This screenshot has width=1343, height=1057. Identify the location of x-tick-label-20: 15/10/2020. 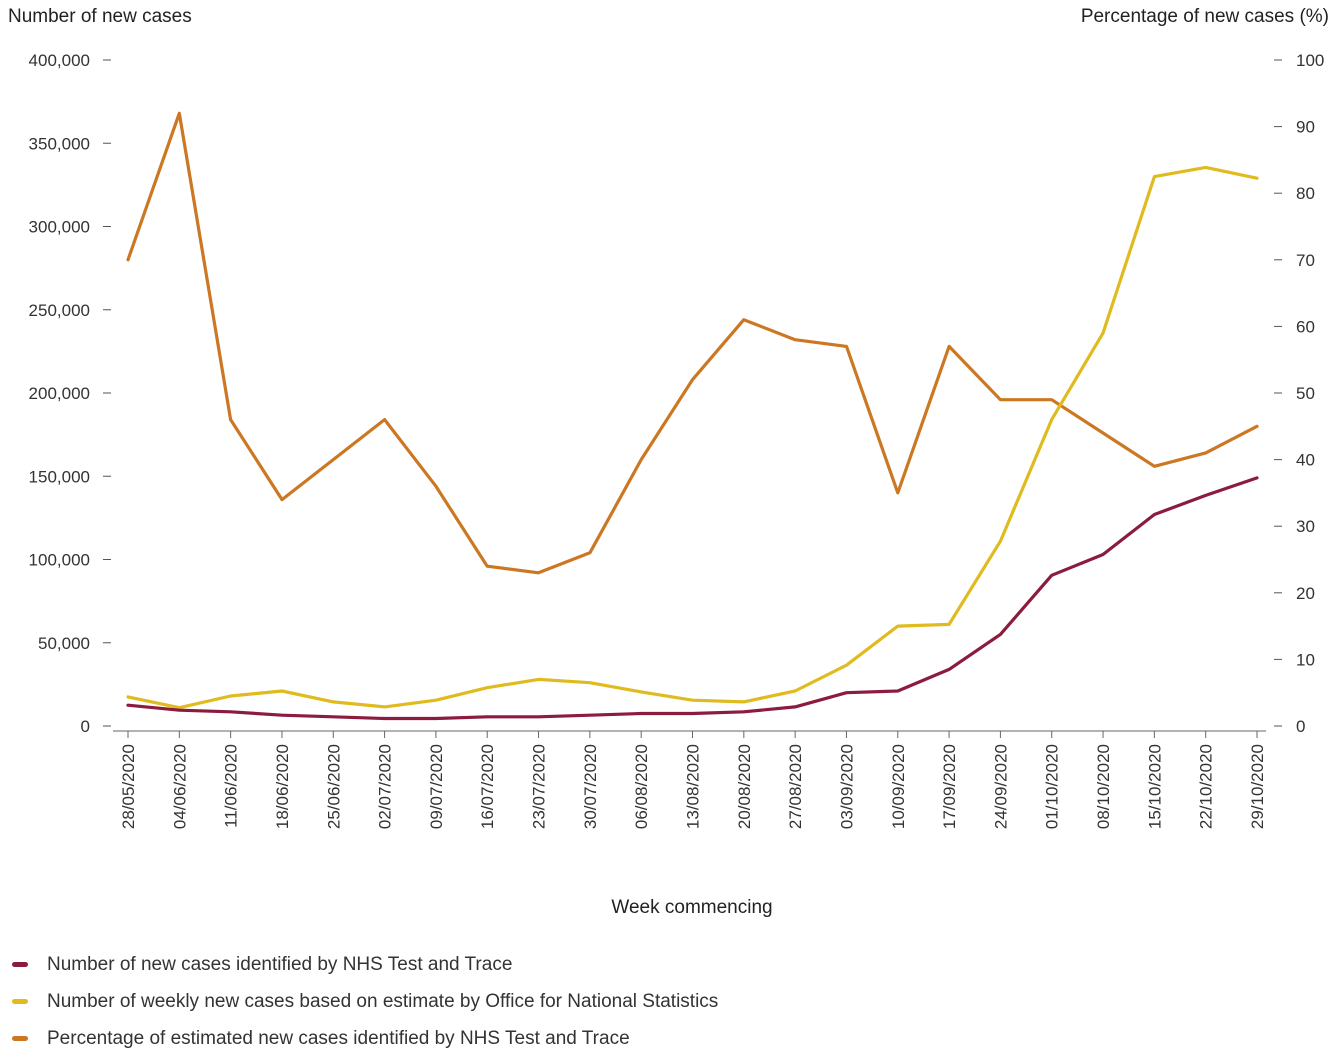
(1154, 786).